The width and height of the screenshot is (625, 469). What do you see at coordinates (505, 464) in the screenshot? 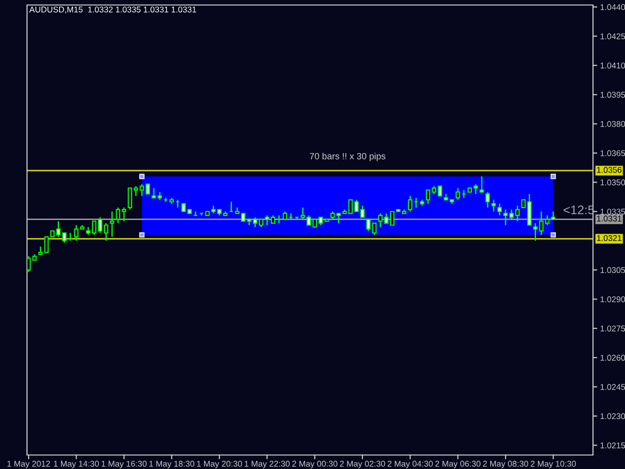
I see `x-tick-label: 2 May 08:30` at bounding box center [505, 464].